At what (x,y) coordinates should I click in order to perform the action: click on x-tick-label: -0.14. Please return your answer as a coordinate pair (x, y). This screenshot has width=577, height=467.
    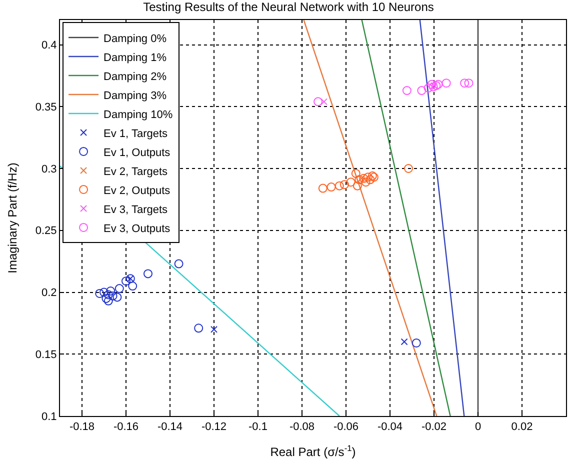
    Looking at the image, I should click on (170, 427).